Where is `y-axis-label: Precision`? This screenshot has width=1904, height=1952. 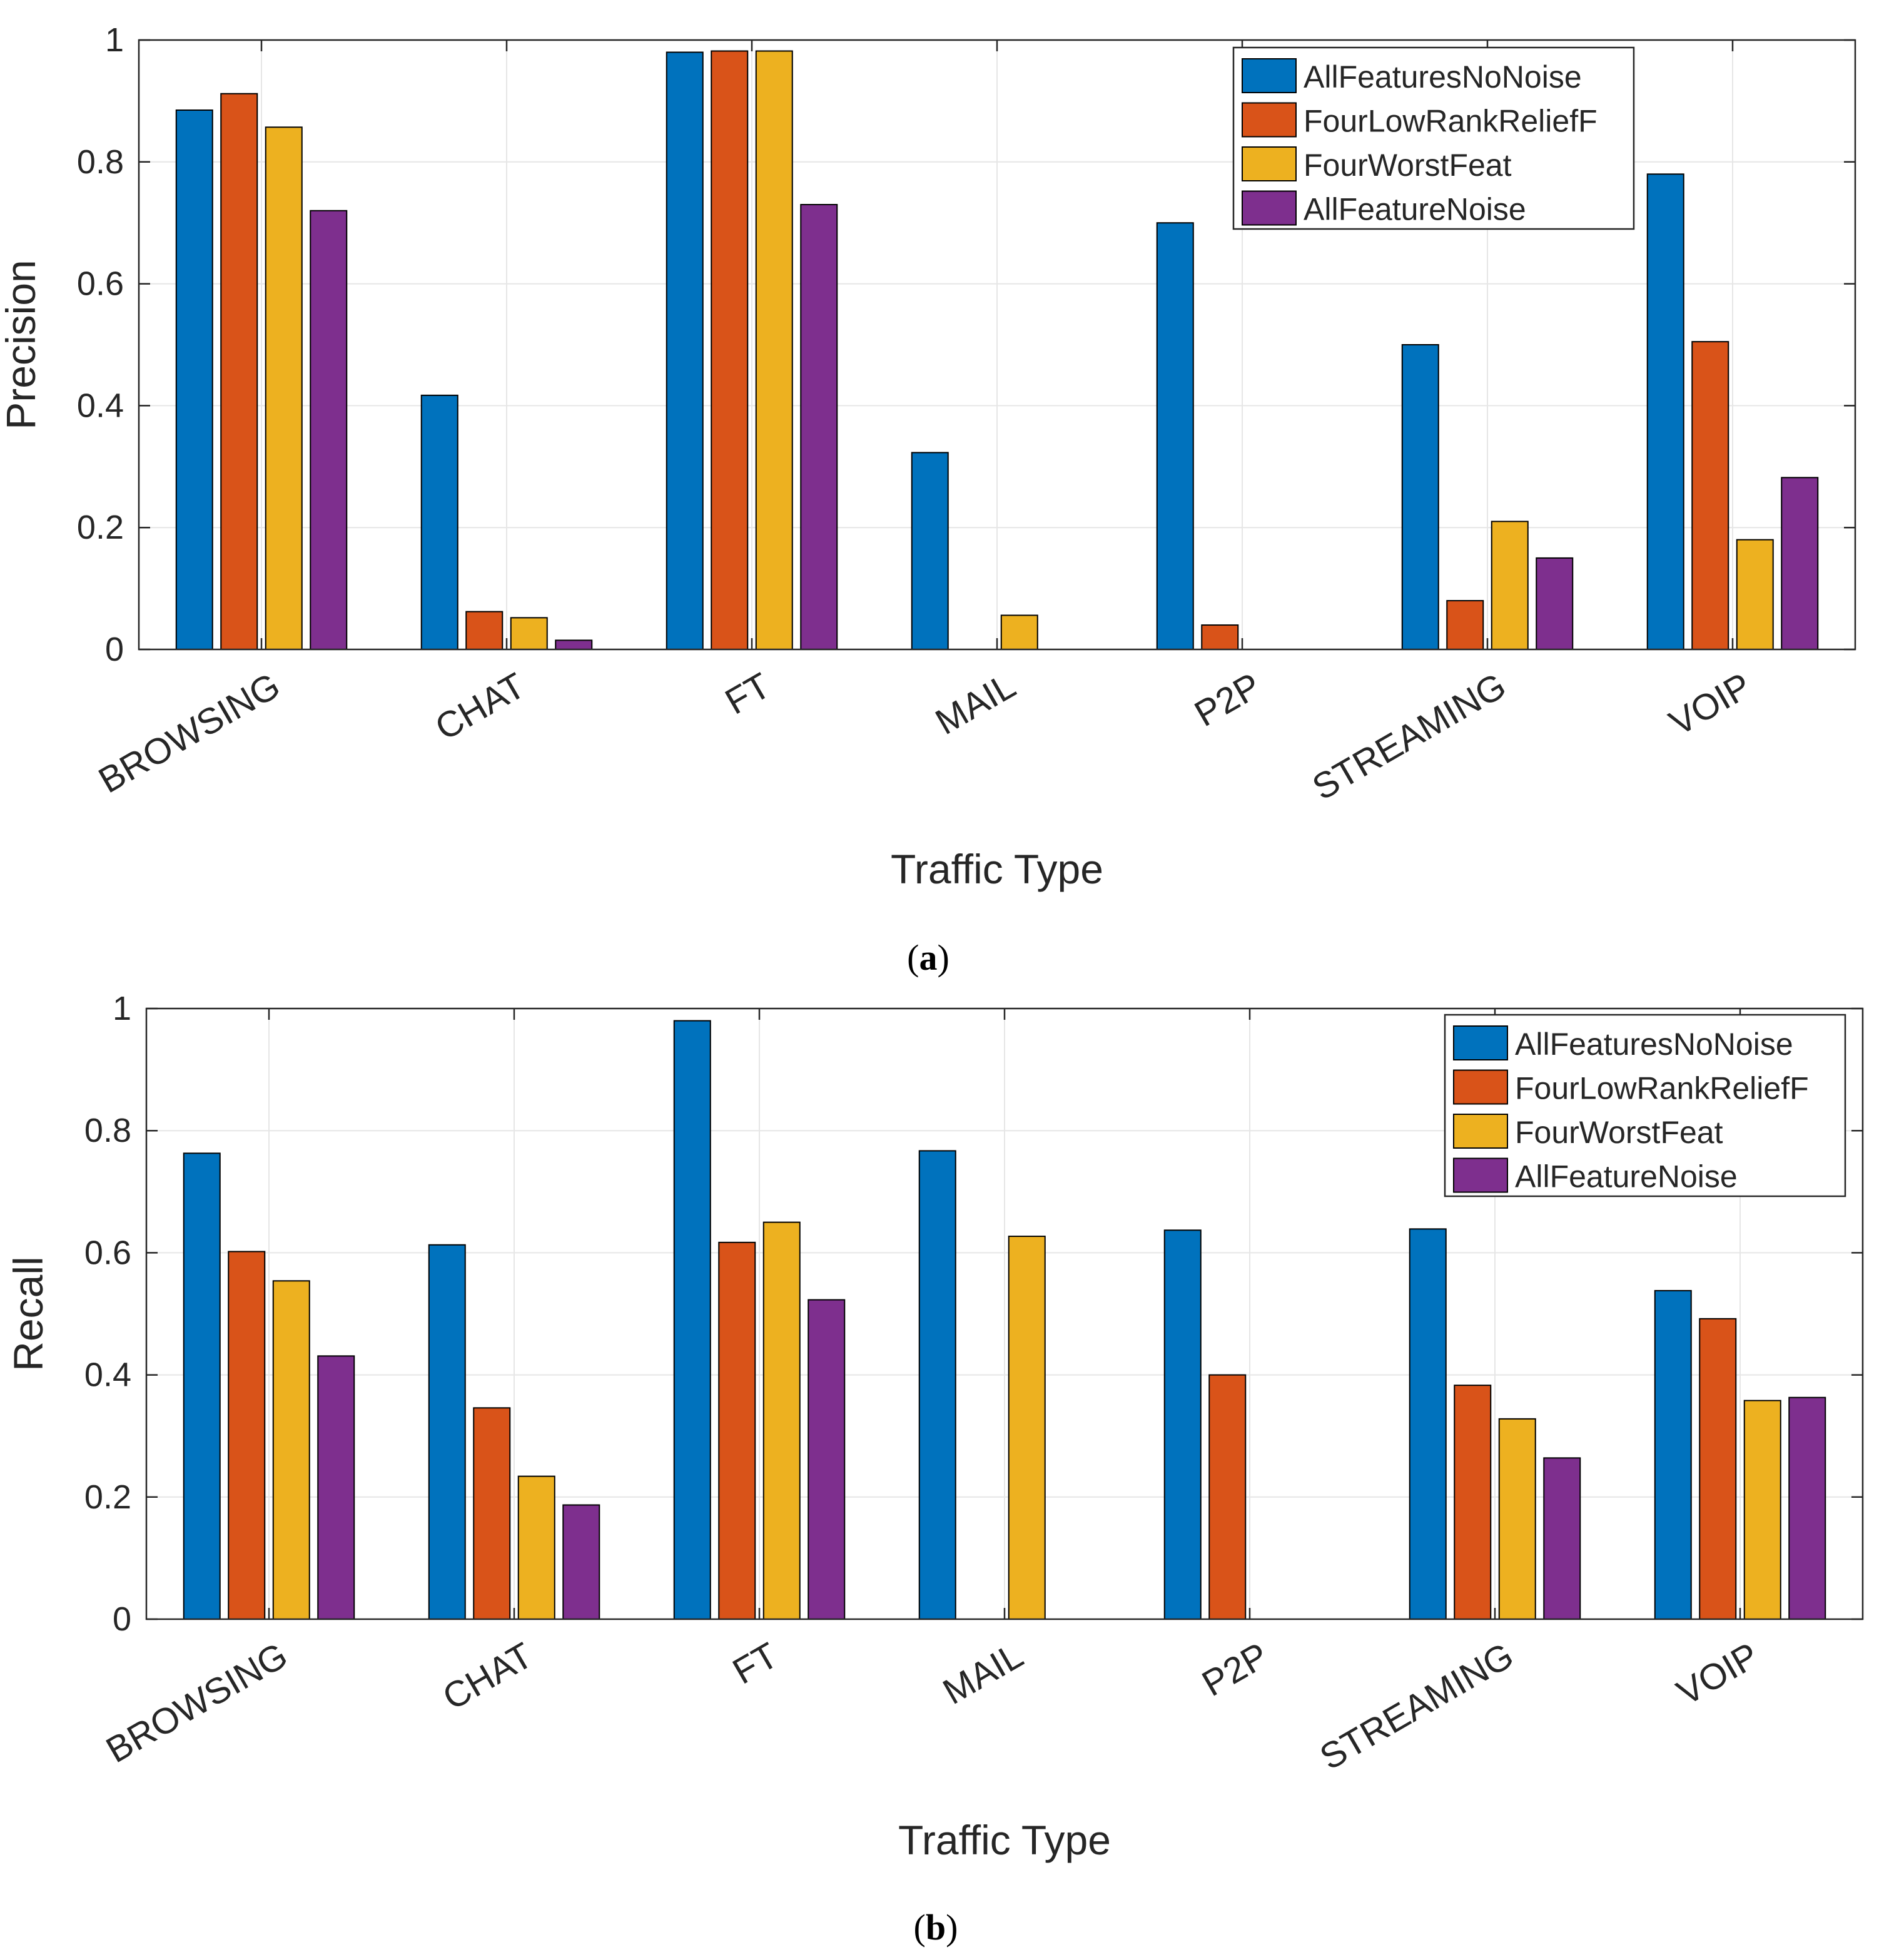
y-axis-label: Precision is located at coordinates (22, 344).